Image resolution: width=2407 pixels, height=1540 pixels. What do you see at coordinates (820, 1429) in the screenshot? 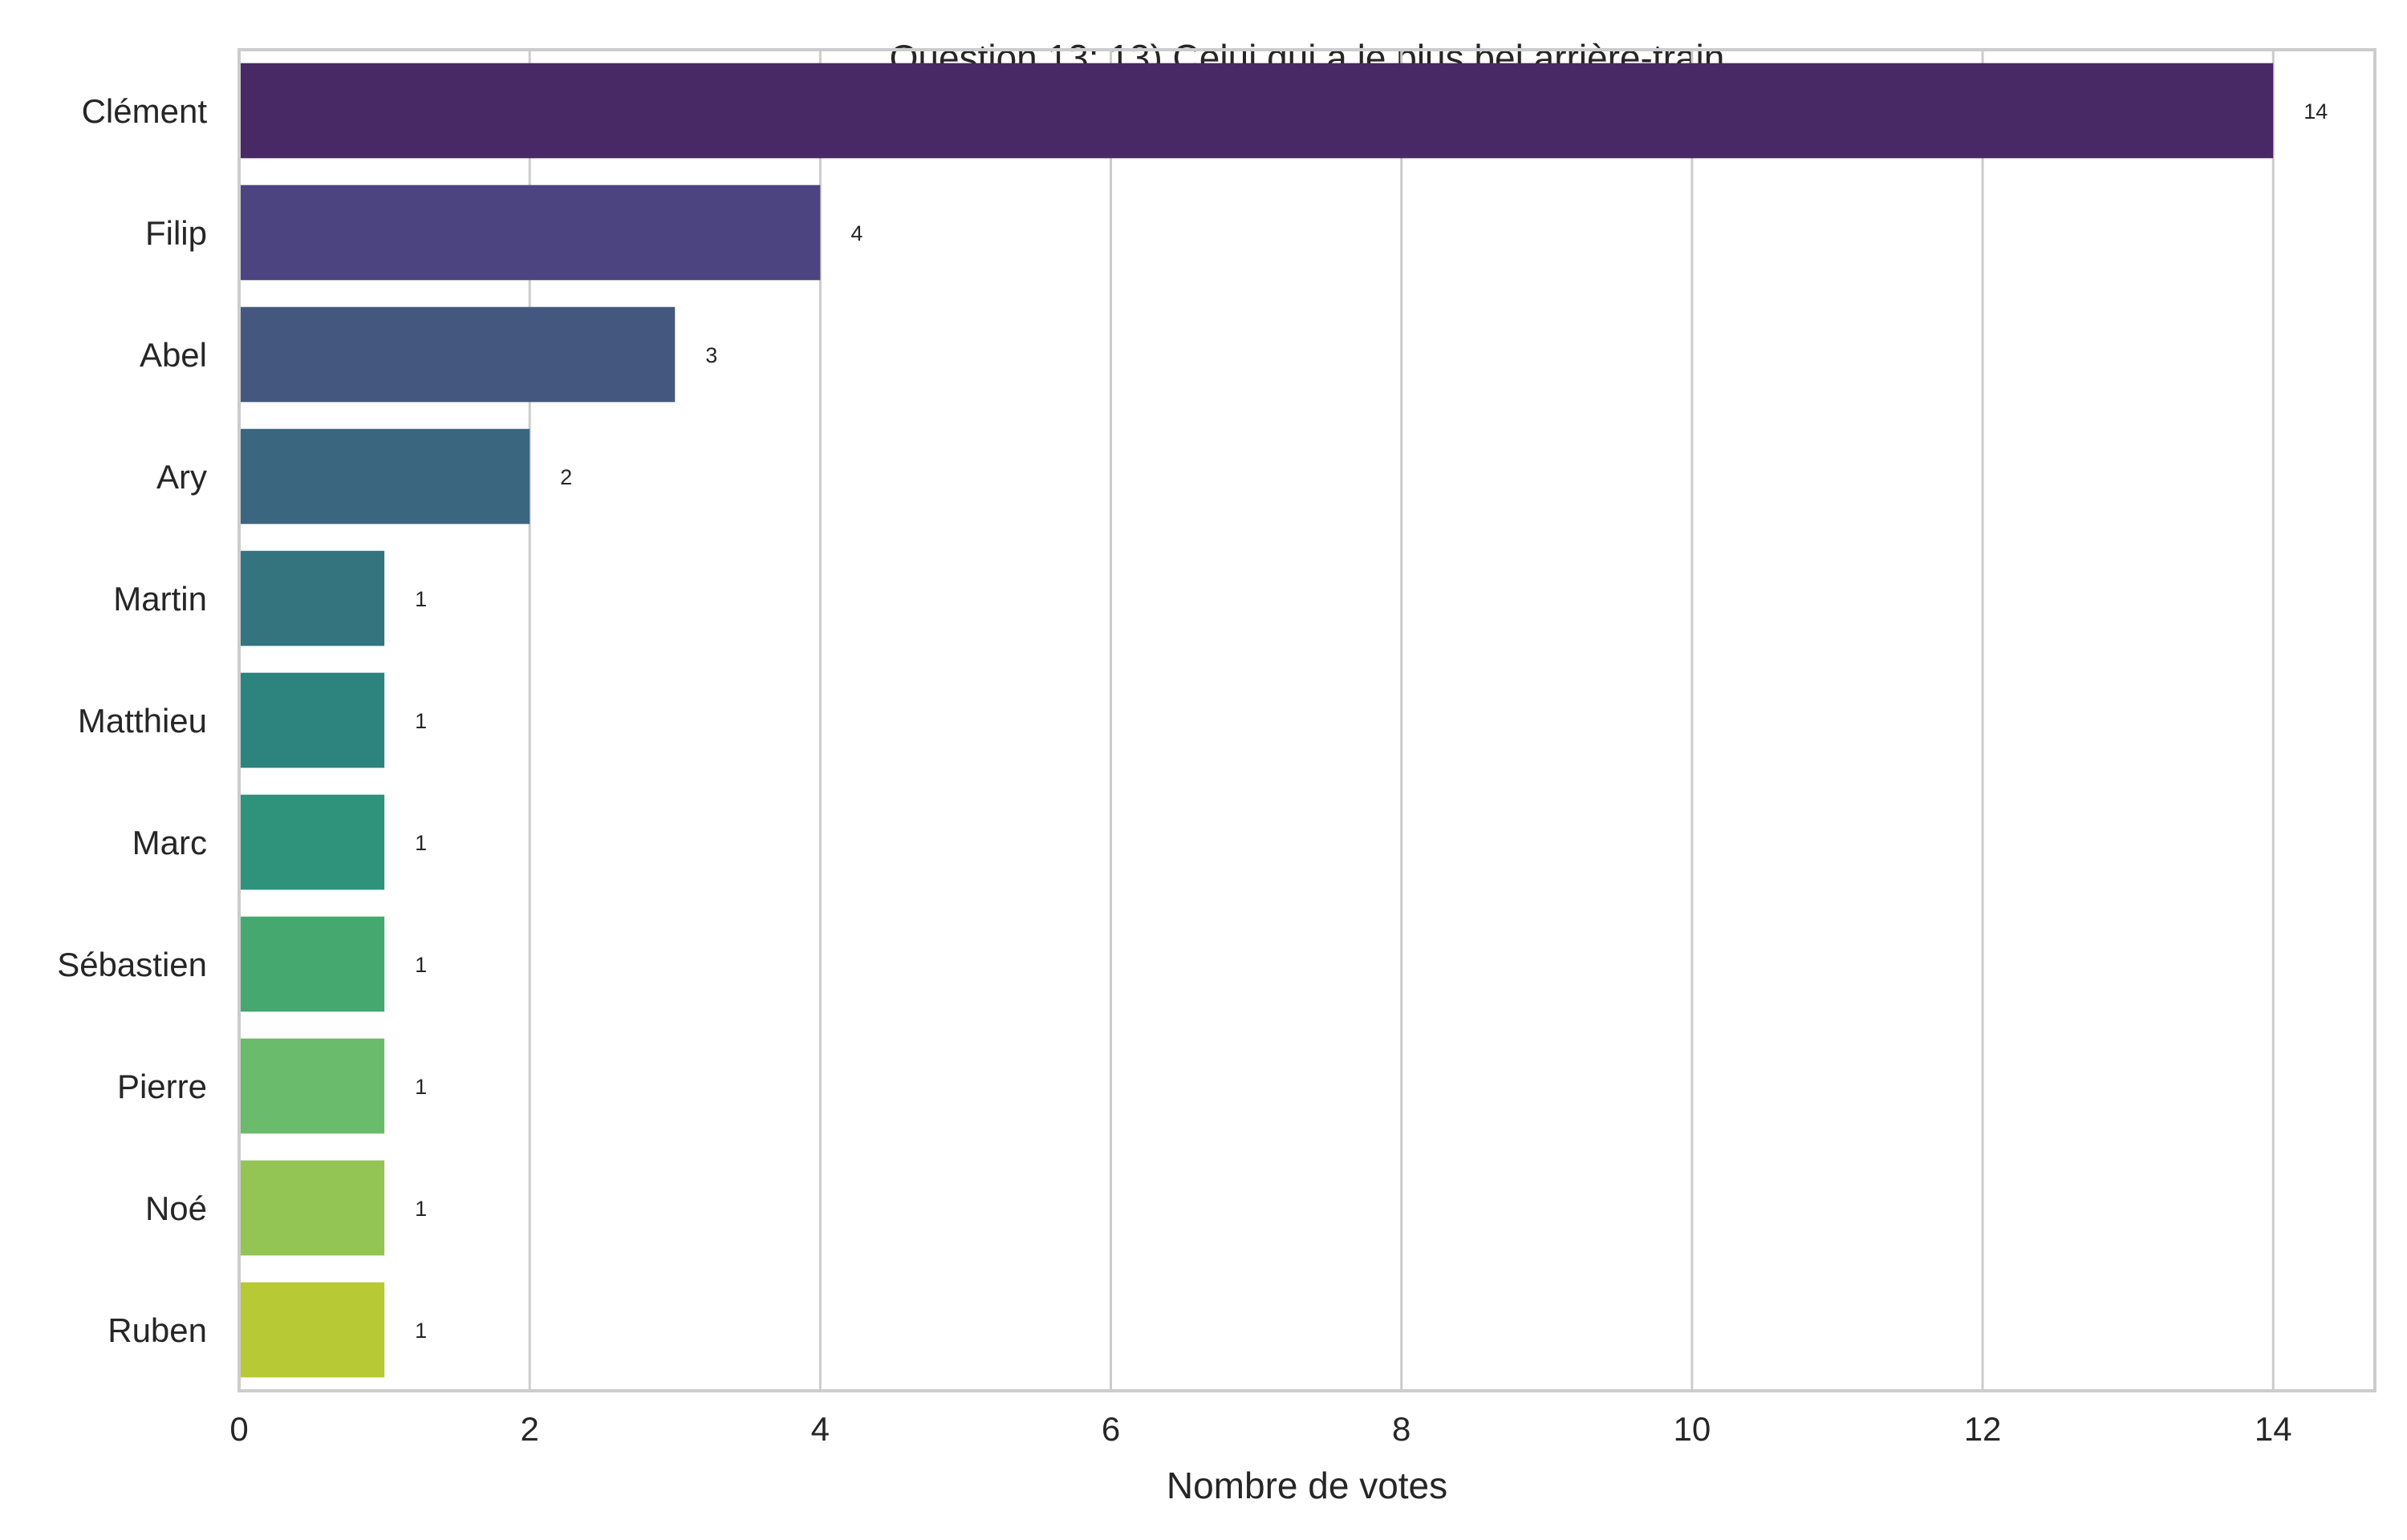
I see `x-tick-label: 4` at bounding box center [820, 1429].